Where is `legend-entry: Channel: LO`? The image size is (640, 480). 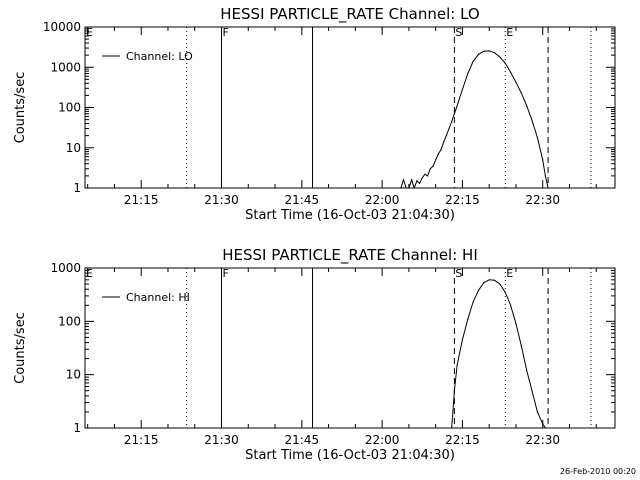 legend-entry: Channel: LO is located at coordinates (159, 56).